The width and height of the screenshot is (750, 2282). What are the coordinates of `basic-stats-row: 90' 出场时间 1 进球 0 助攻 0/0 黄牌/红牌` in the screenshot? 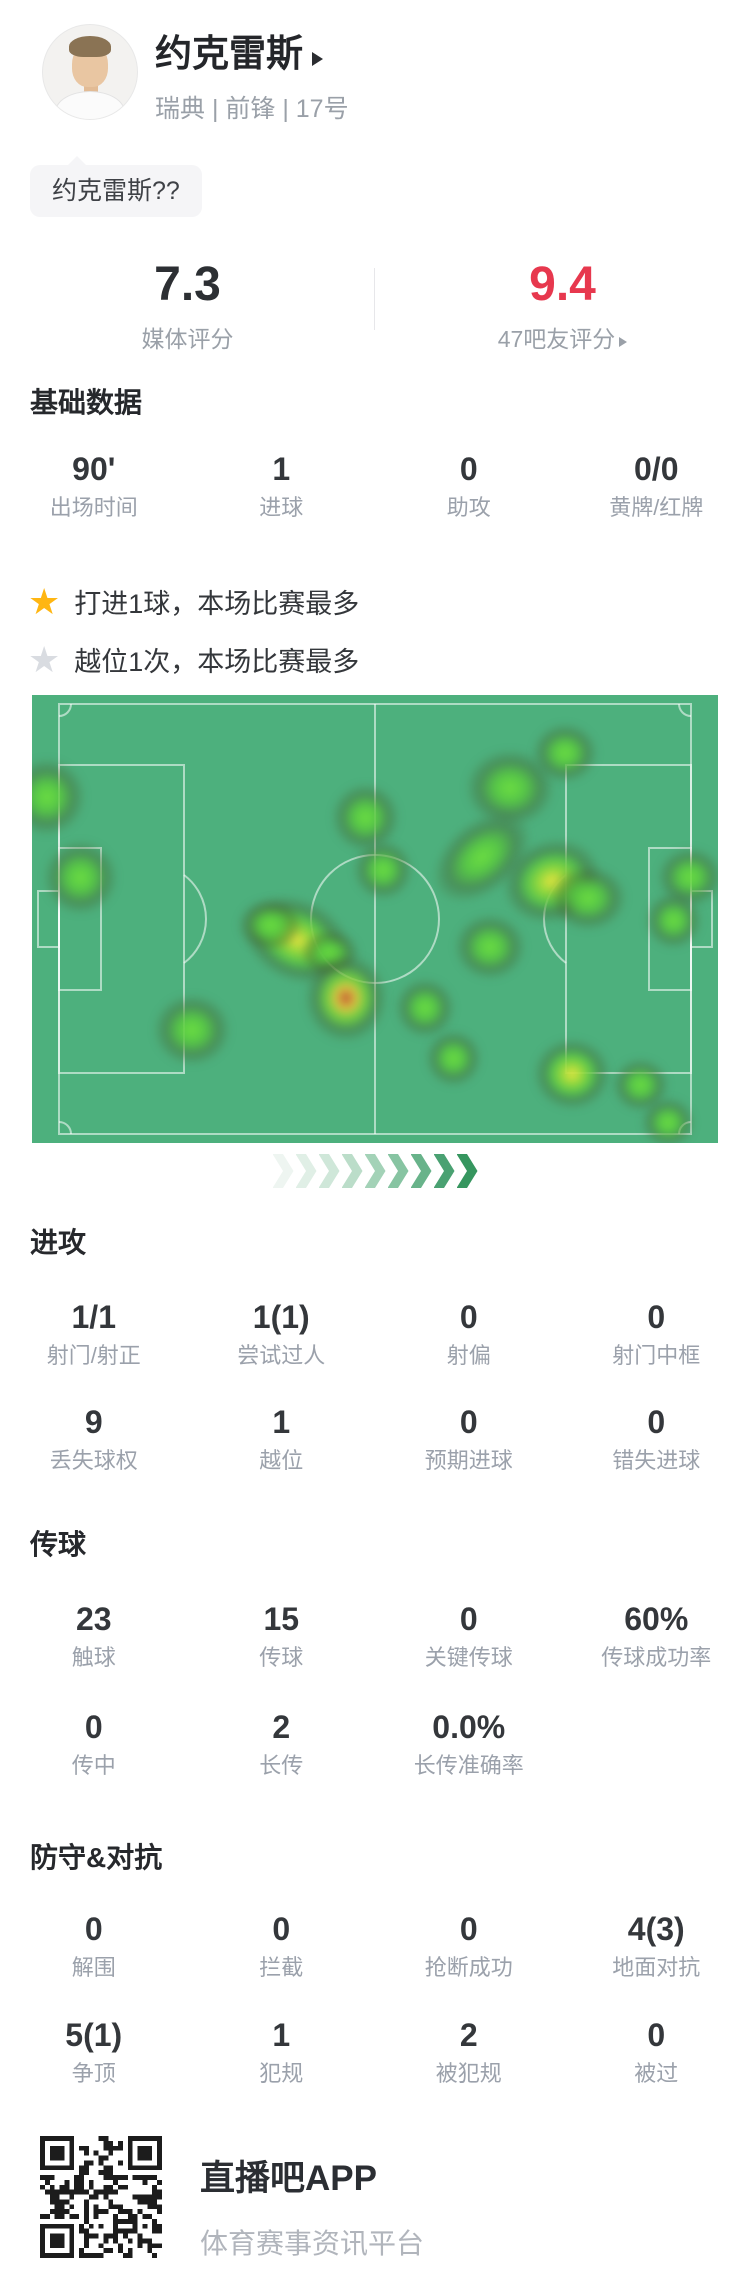 It's located at (375, 485).